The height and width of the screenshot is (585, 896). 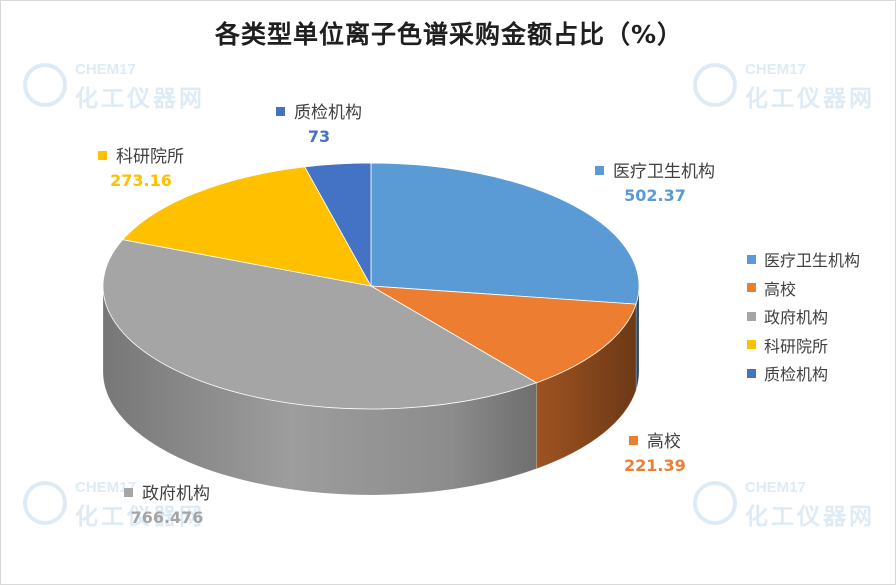 I want to click on data-label-value: 273.16, so click(x=141, y=180).